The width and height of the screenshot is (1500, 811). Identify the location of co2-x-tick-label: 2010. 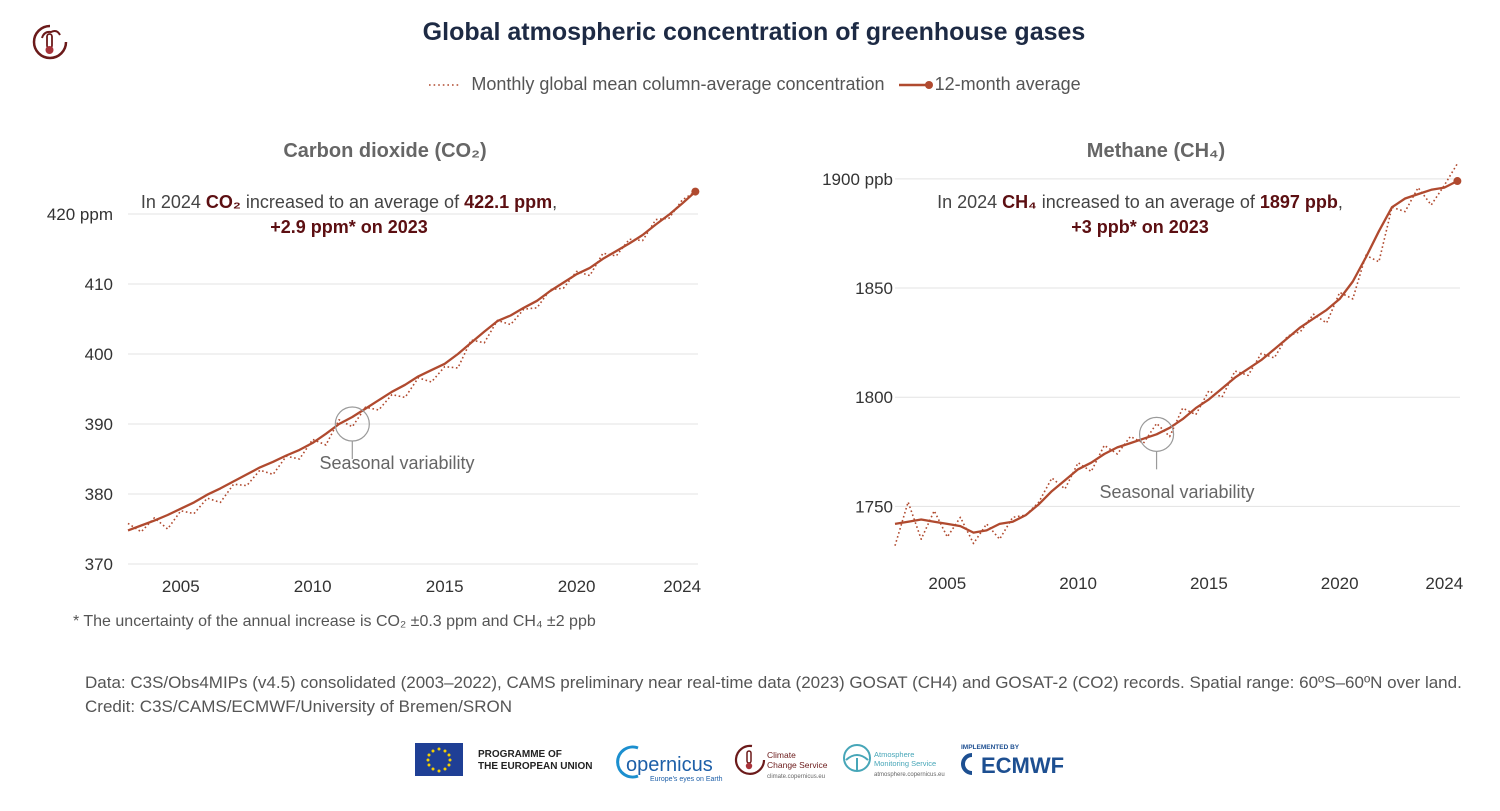
(313, 586).